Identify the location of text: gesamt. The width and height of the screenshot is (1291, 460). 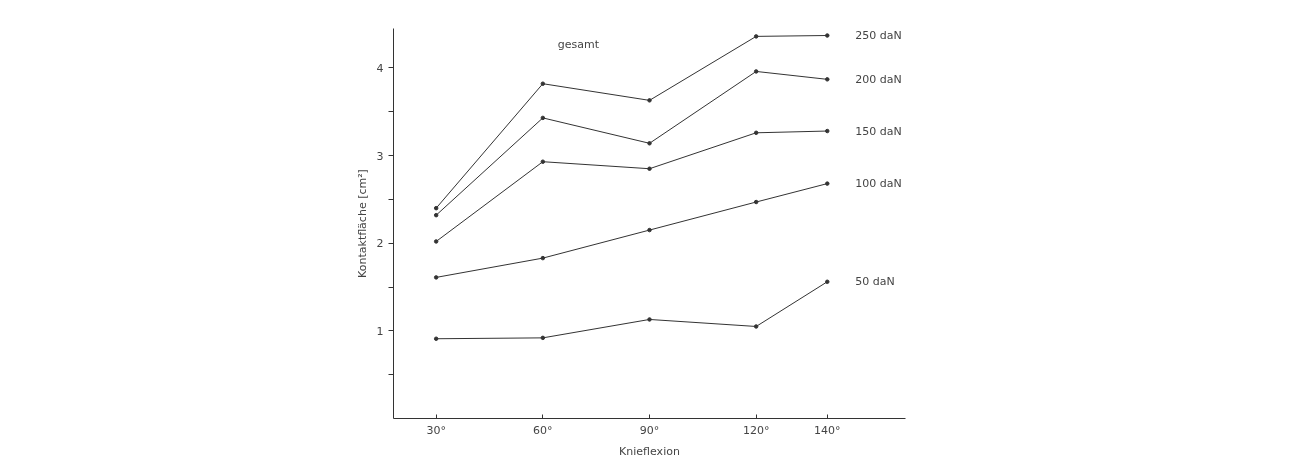
(578, 44).